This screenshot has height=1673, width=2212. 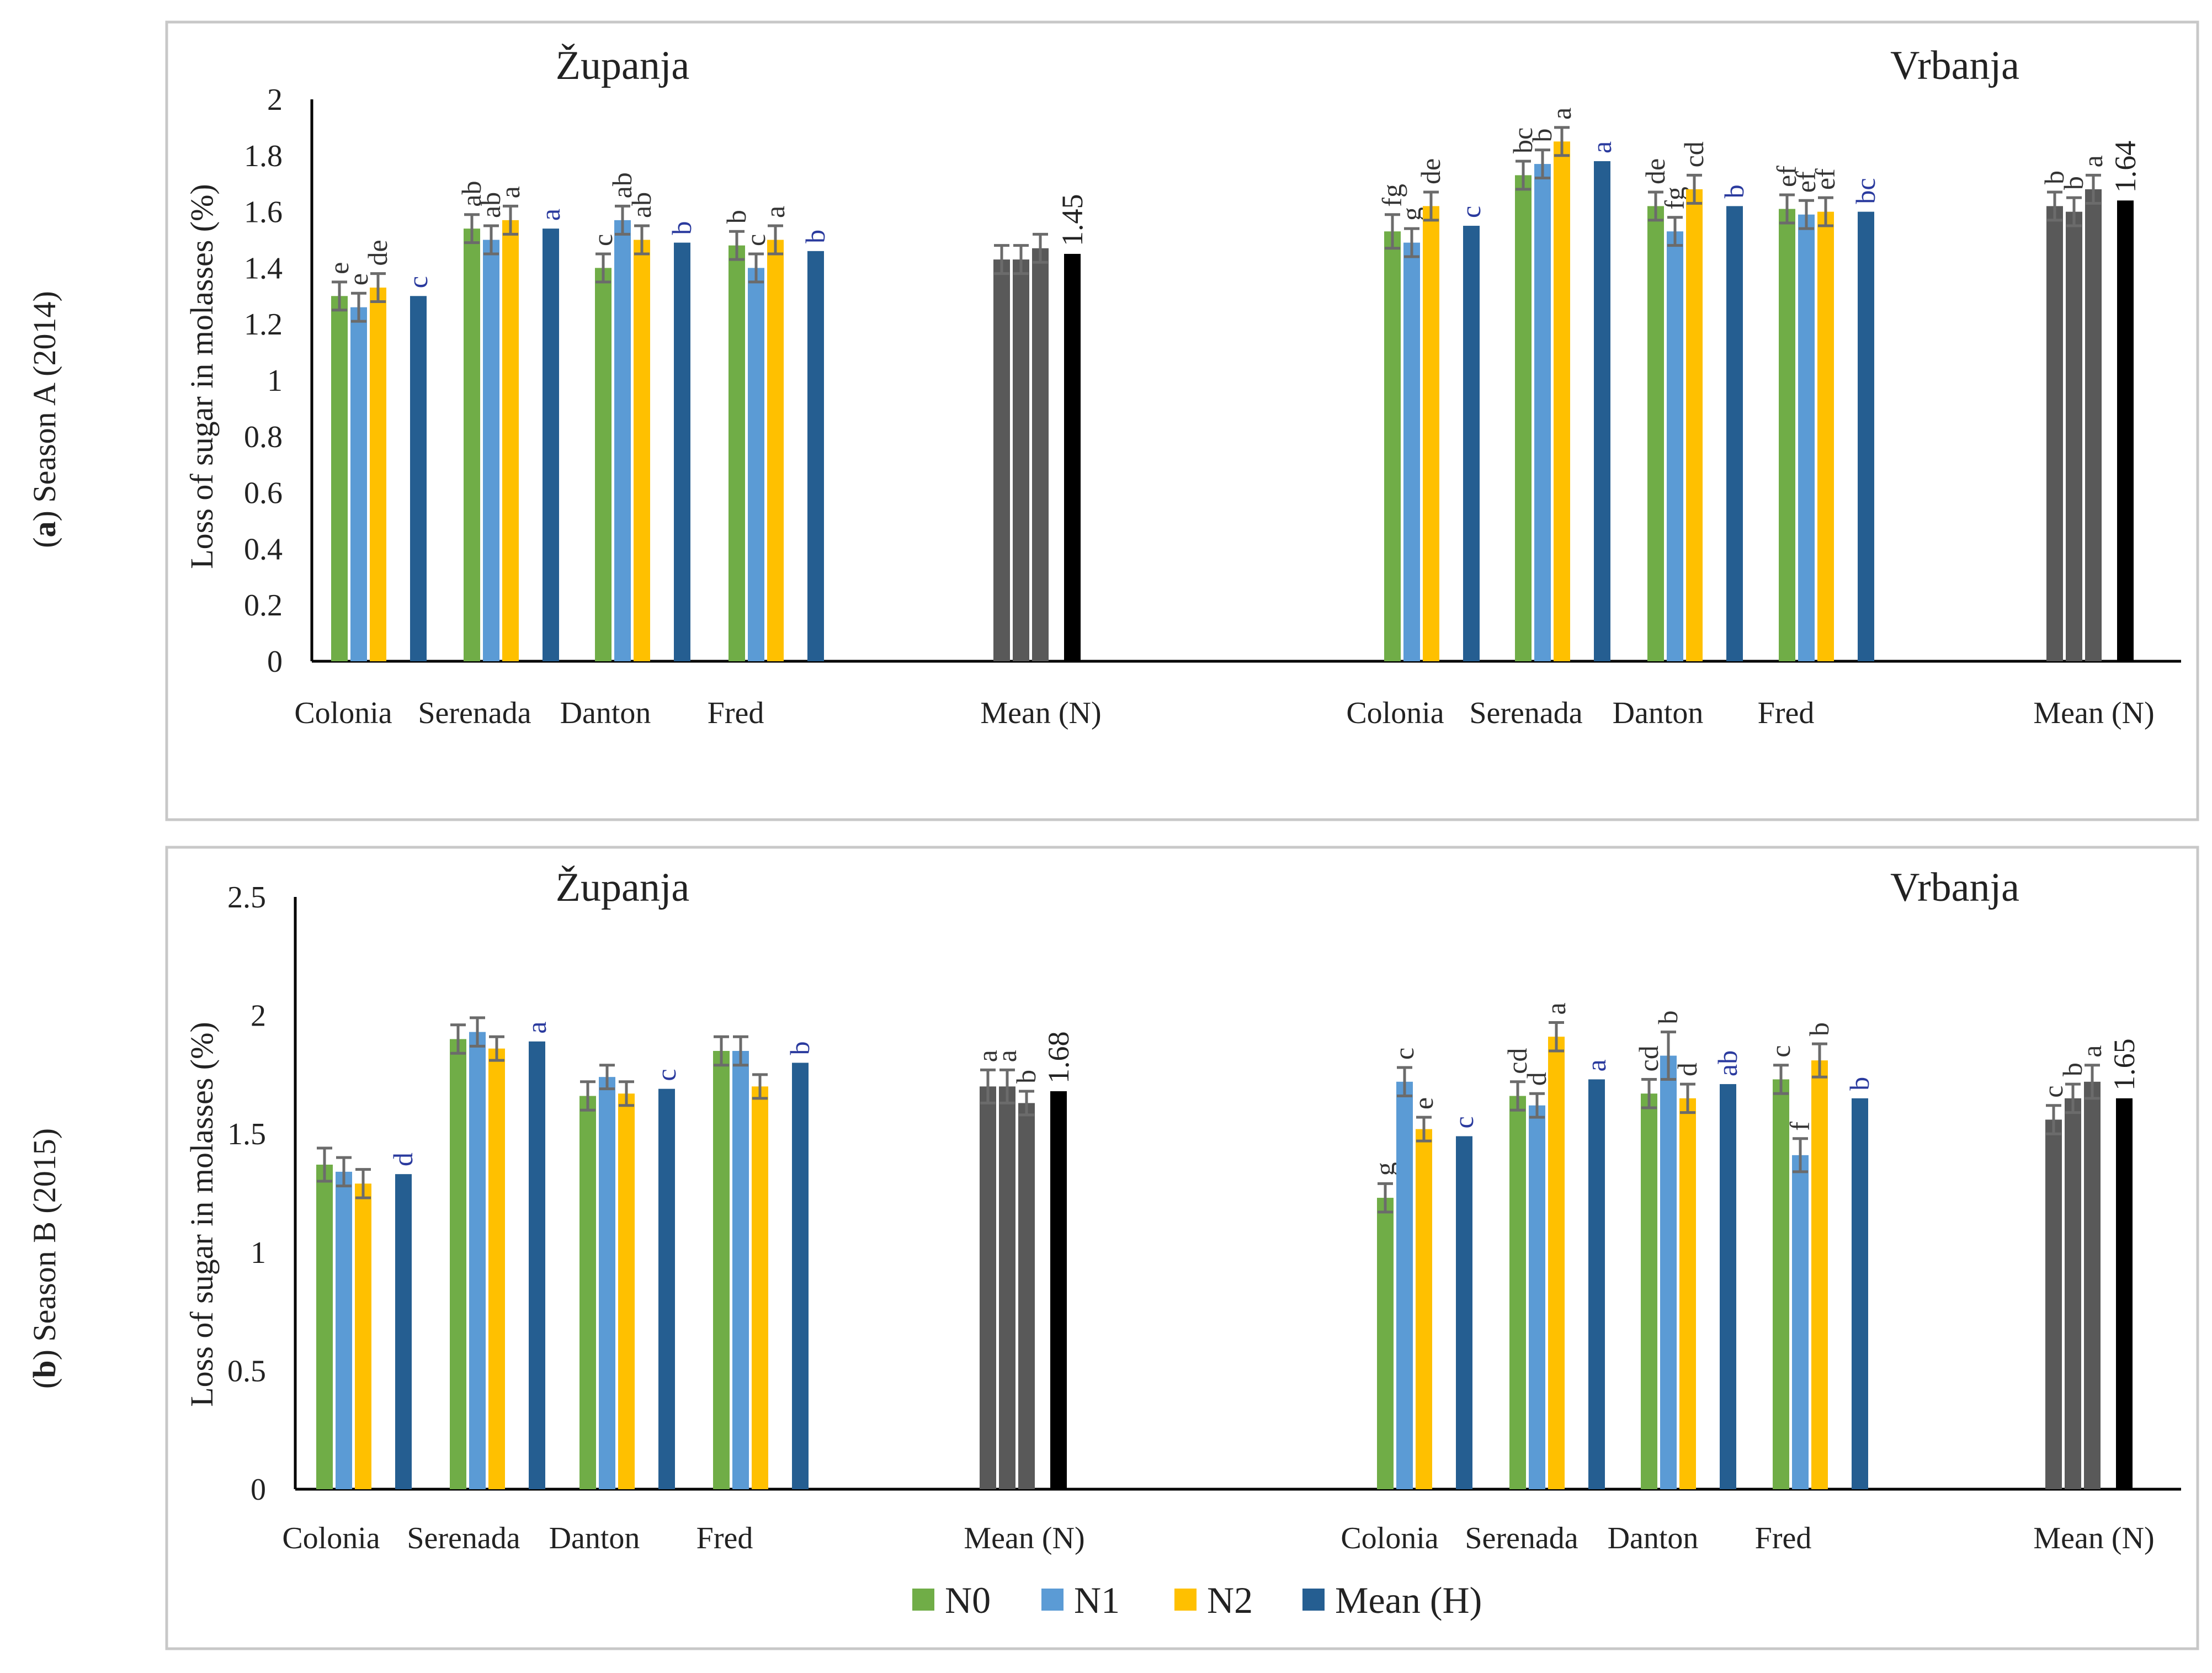 I want to click on legend-label-mean-h: Mean (H), so click(x=1408, y=1600).